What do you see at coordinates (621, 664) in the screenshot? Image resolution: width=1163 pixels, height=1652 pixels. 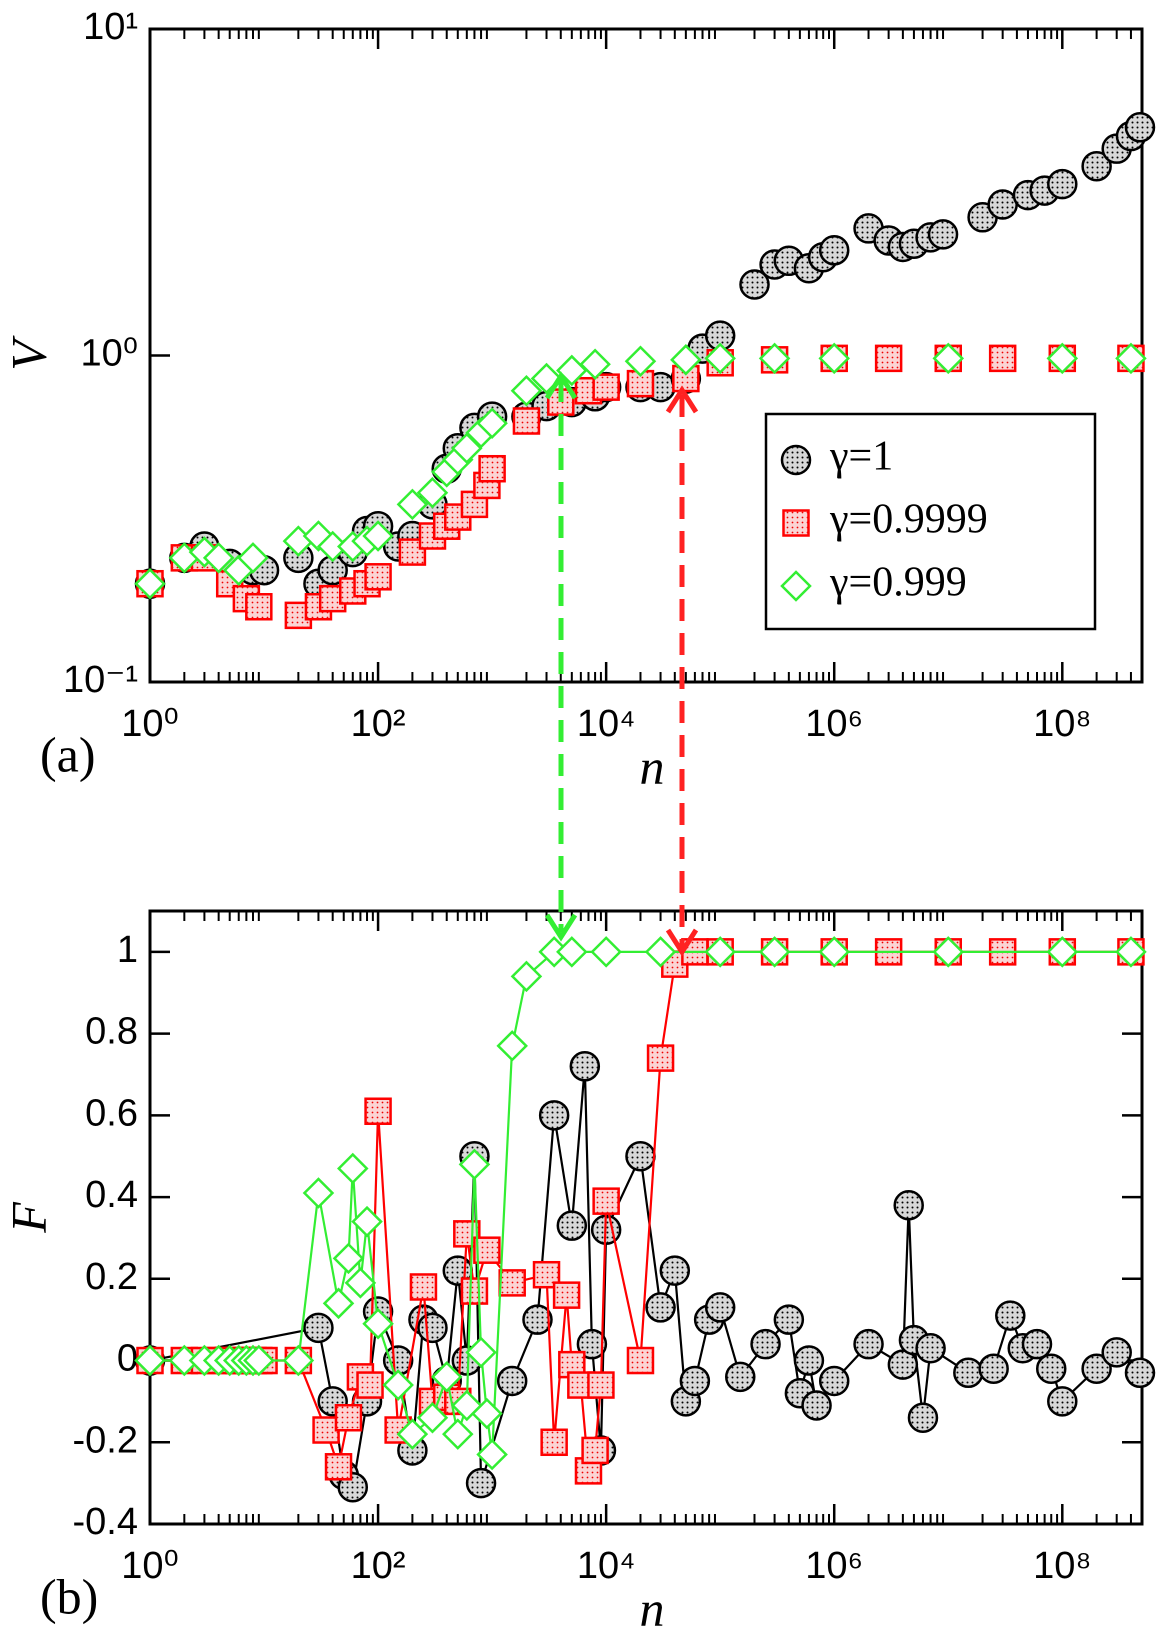 I see `arrows` at bounding box center [621, 664].